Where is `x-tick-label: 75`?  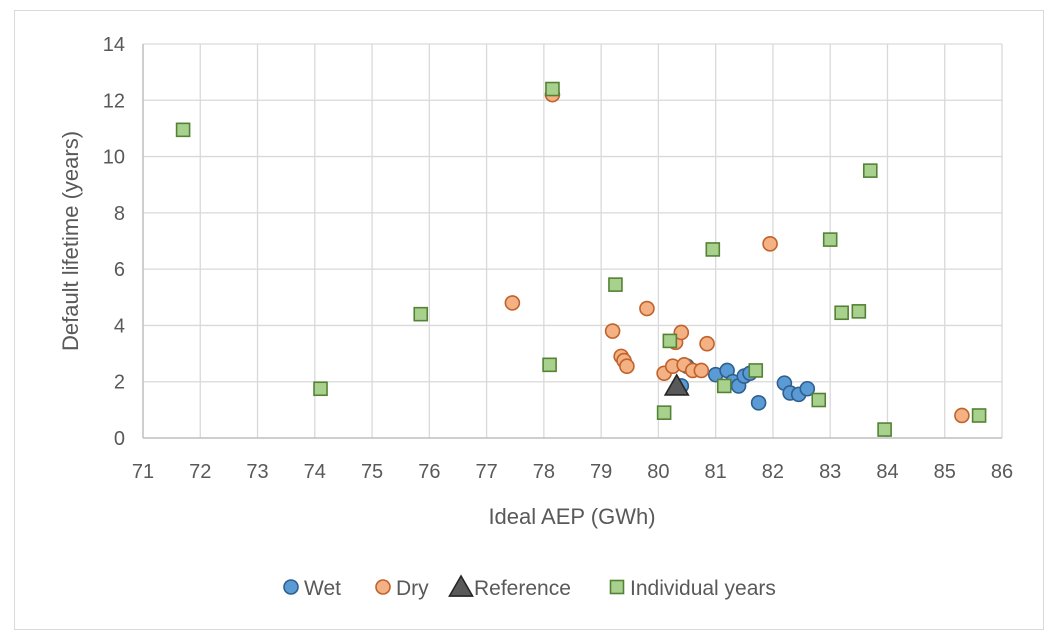 x-tick-label: 75 is located at coordinates (372, 472).